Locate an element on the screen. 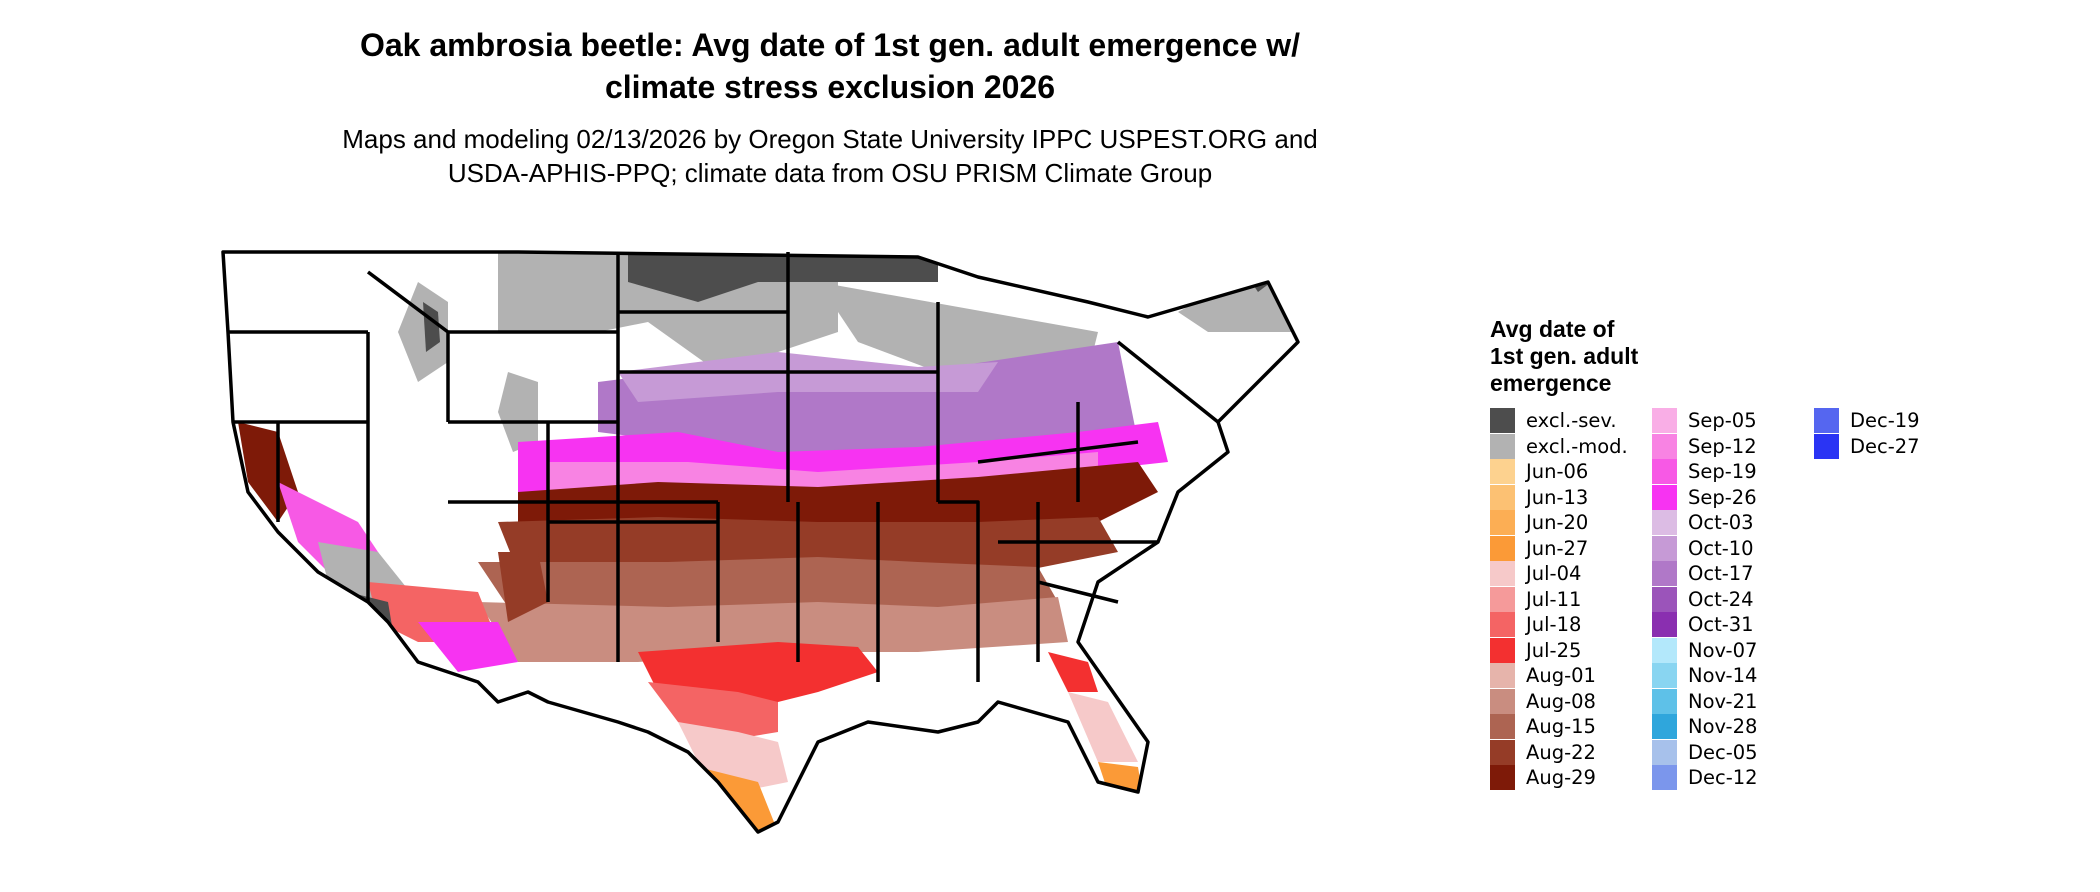 The image size is (2100, 892). legend-label: Jul-11 is located at coordinates (1554, 599).